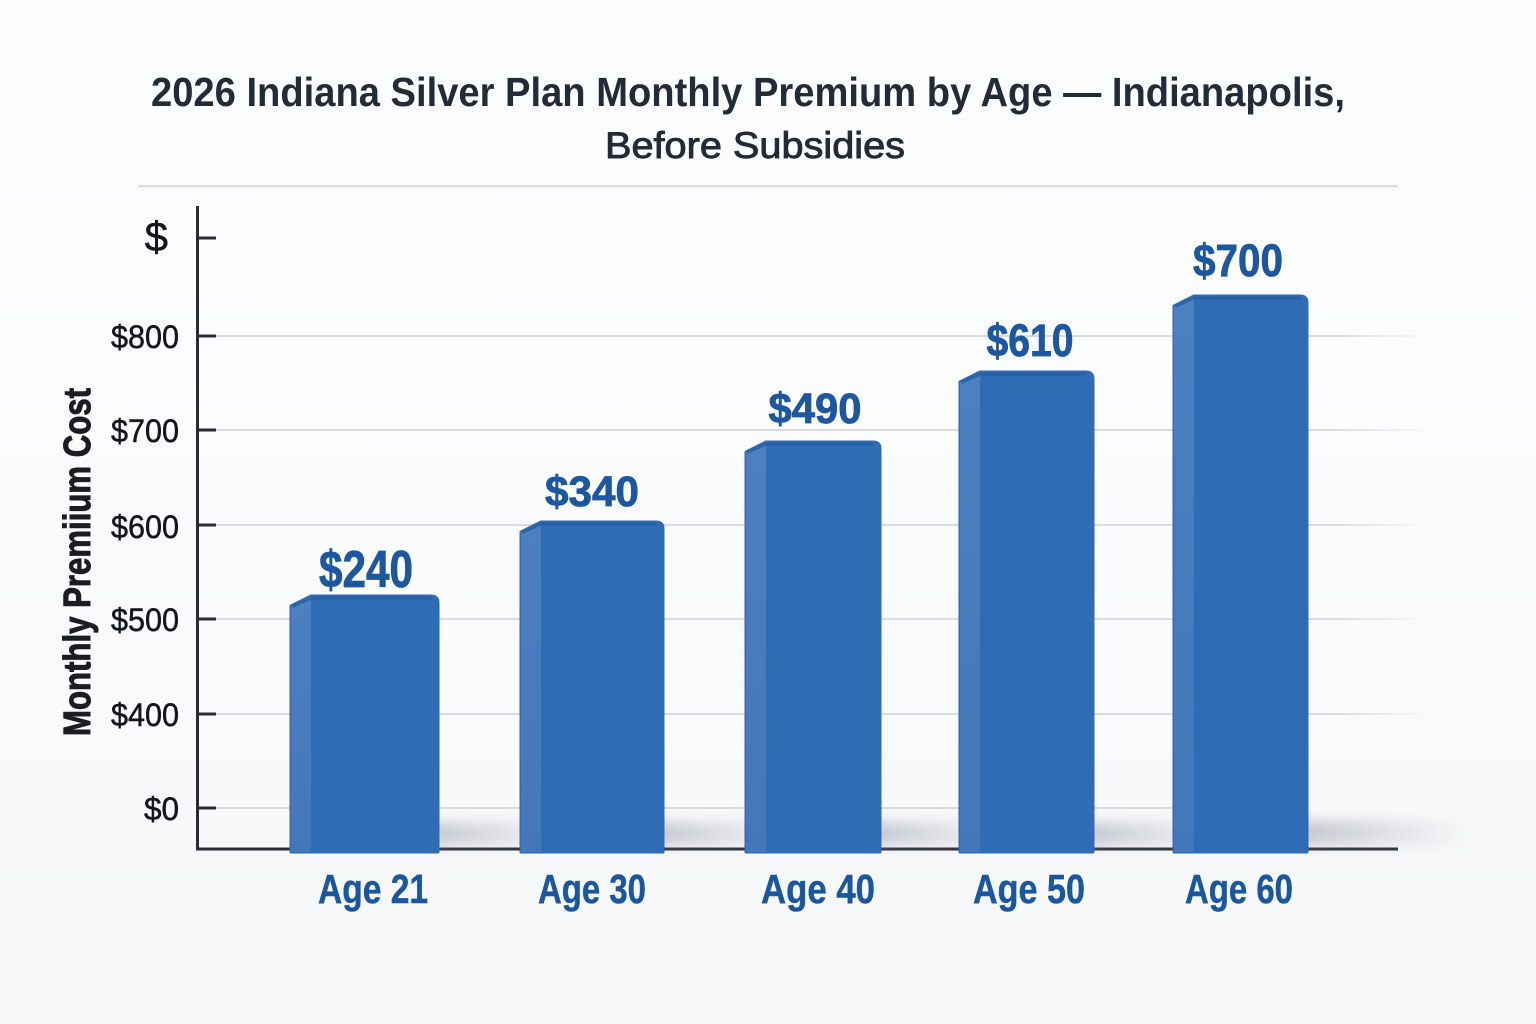 The height and width of the screenshot is (1024, 1536). I want to click on svg-text: $400, so click(145, 715).